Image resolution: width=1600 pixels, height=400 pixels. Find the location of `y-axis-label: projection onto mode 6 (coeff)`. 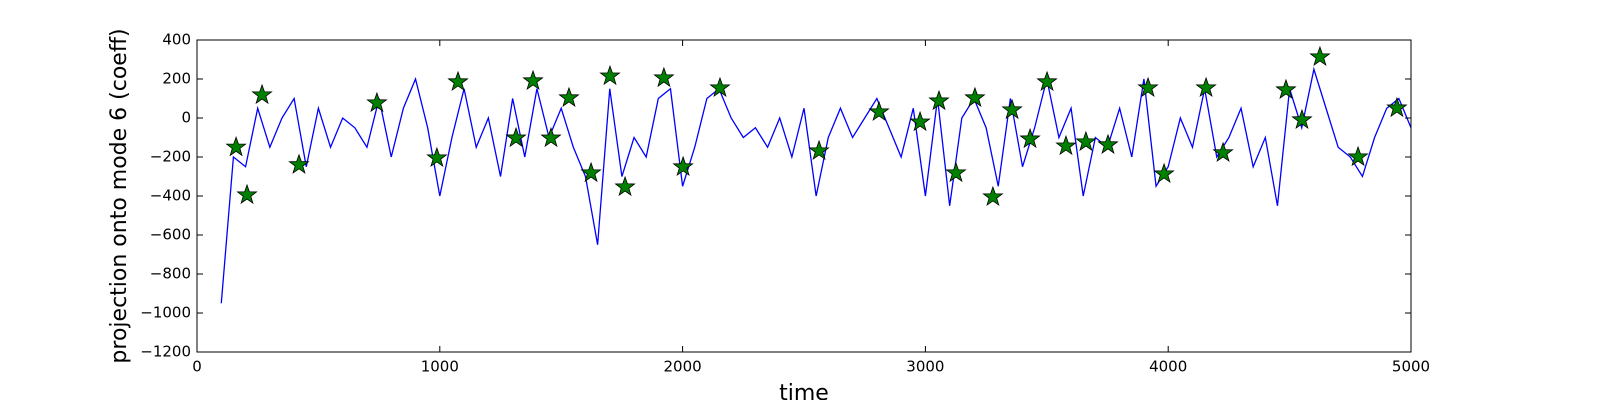

y-axis-label: projection onto mode 6 (coeff) is located at coordinates (119, 195).